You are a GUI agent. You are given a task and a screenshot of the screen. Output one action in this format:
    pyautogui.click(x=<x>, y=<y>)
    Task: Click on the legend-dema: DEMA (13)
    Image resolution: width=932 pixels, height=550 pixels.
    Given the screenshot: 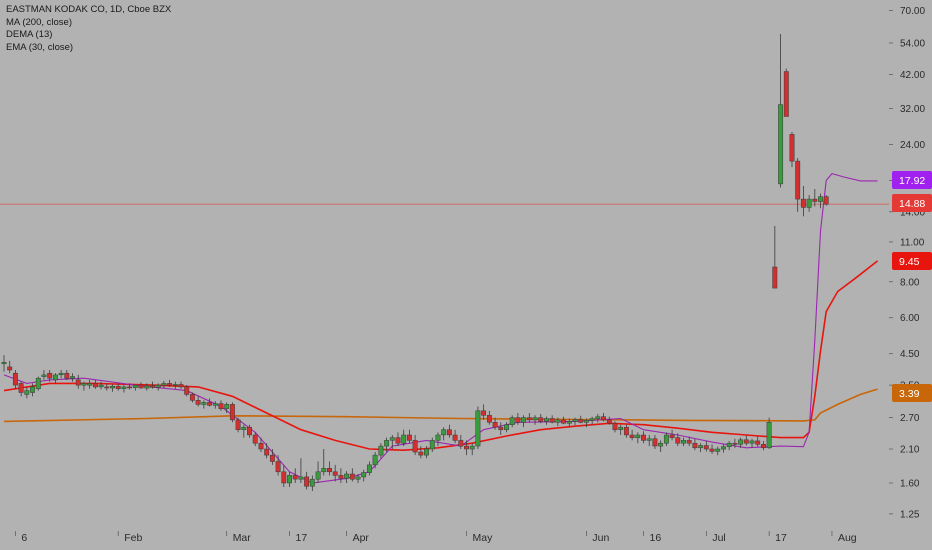 What is the action you would take?
    pyautogui.click(x=29, y=34)
    